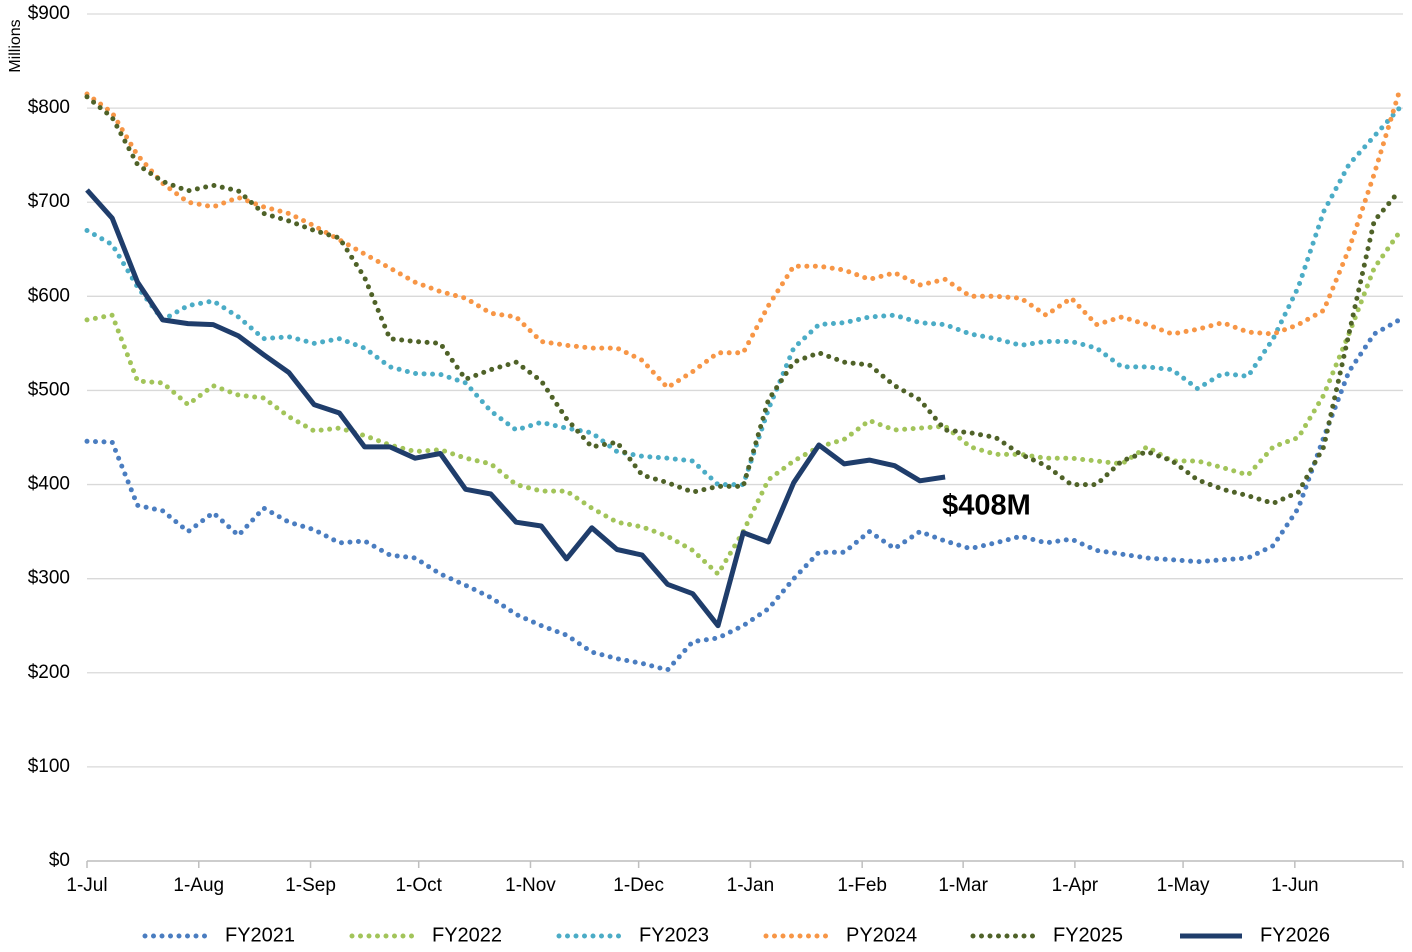 The height and width of the screenshot is (952, 1412). I want to click on y-tick-label: $600, so click(49, 295).